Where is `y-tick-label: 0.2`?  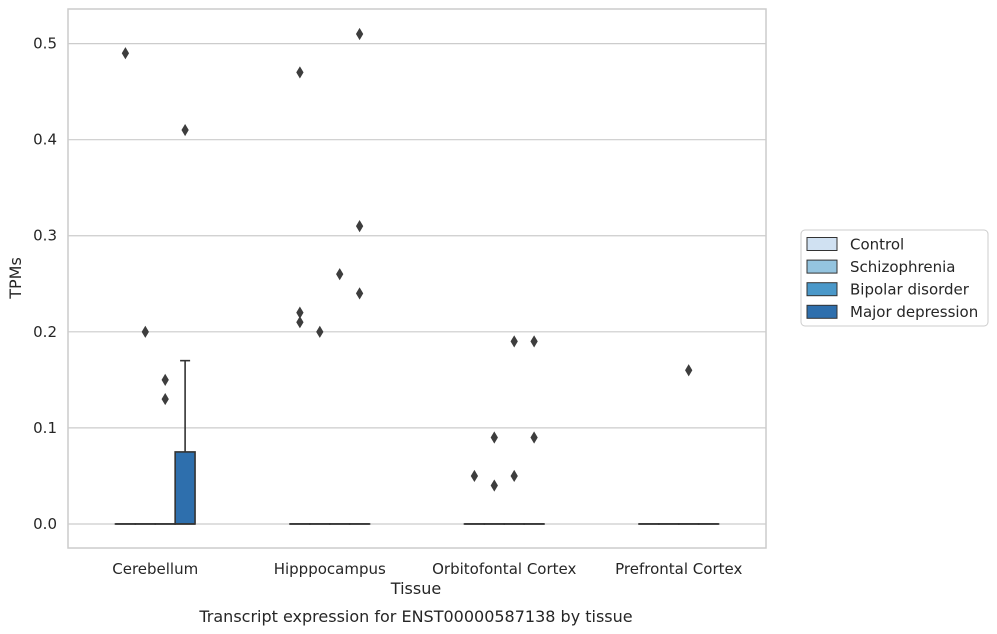
y-tick-label: 0.2 is located at coordinates (45, 332).